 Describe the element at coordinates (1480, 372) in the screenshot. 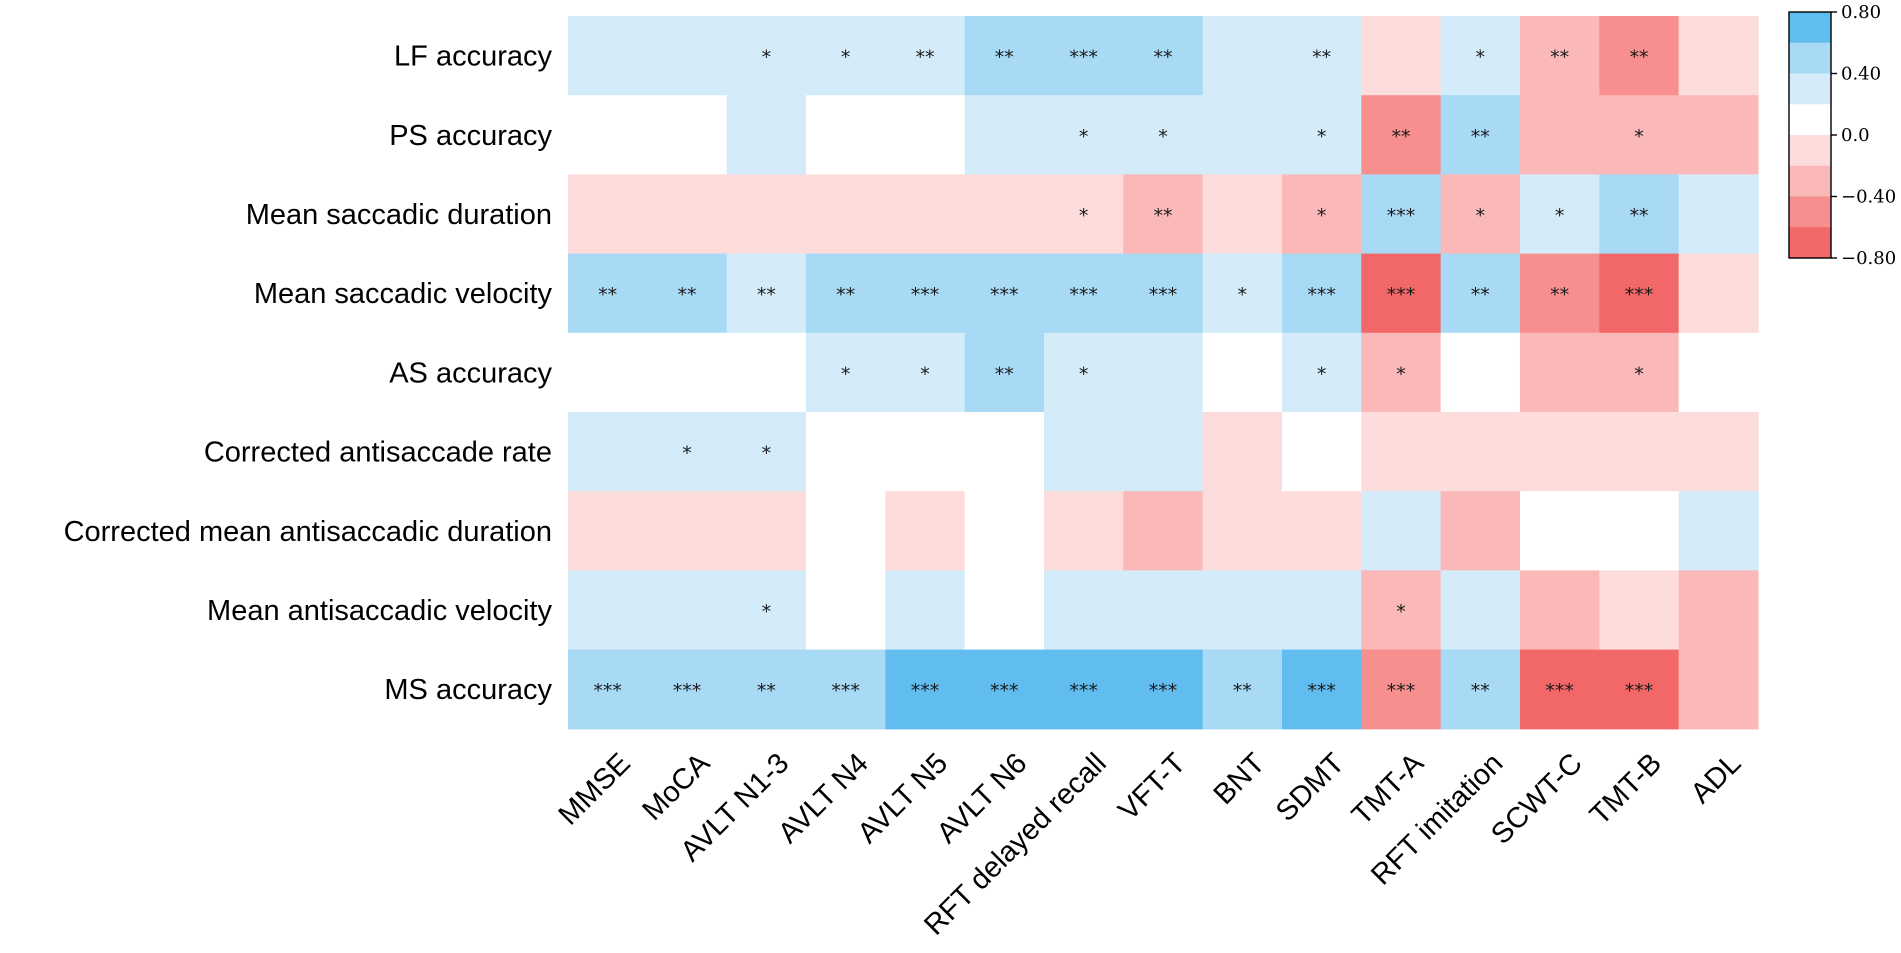

I see `cell-as-accuracy-rft-imitation` at that location.